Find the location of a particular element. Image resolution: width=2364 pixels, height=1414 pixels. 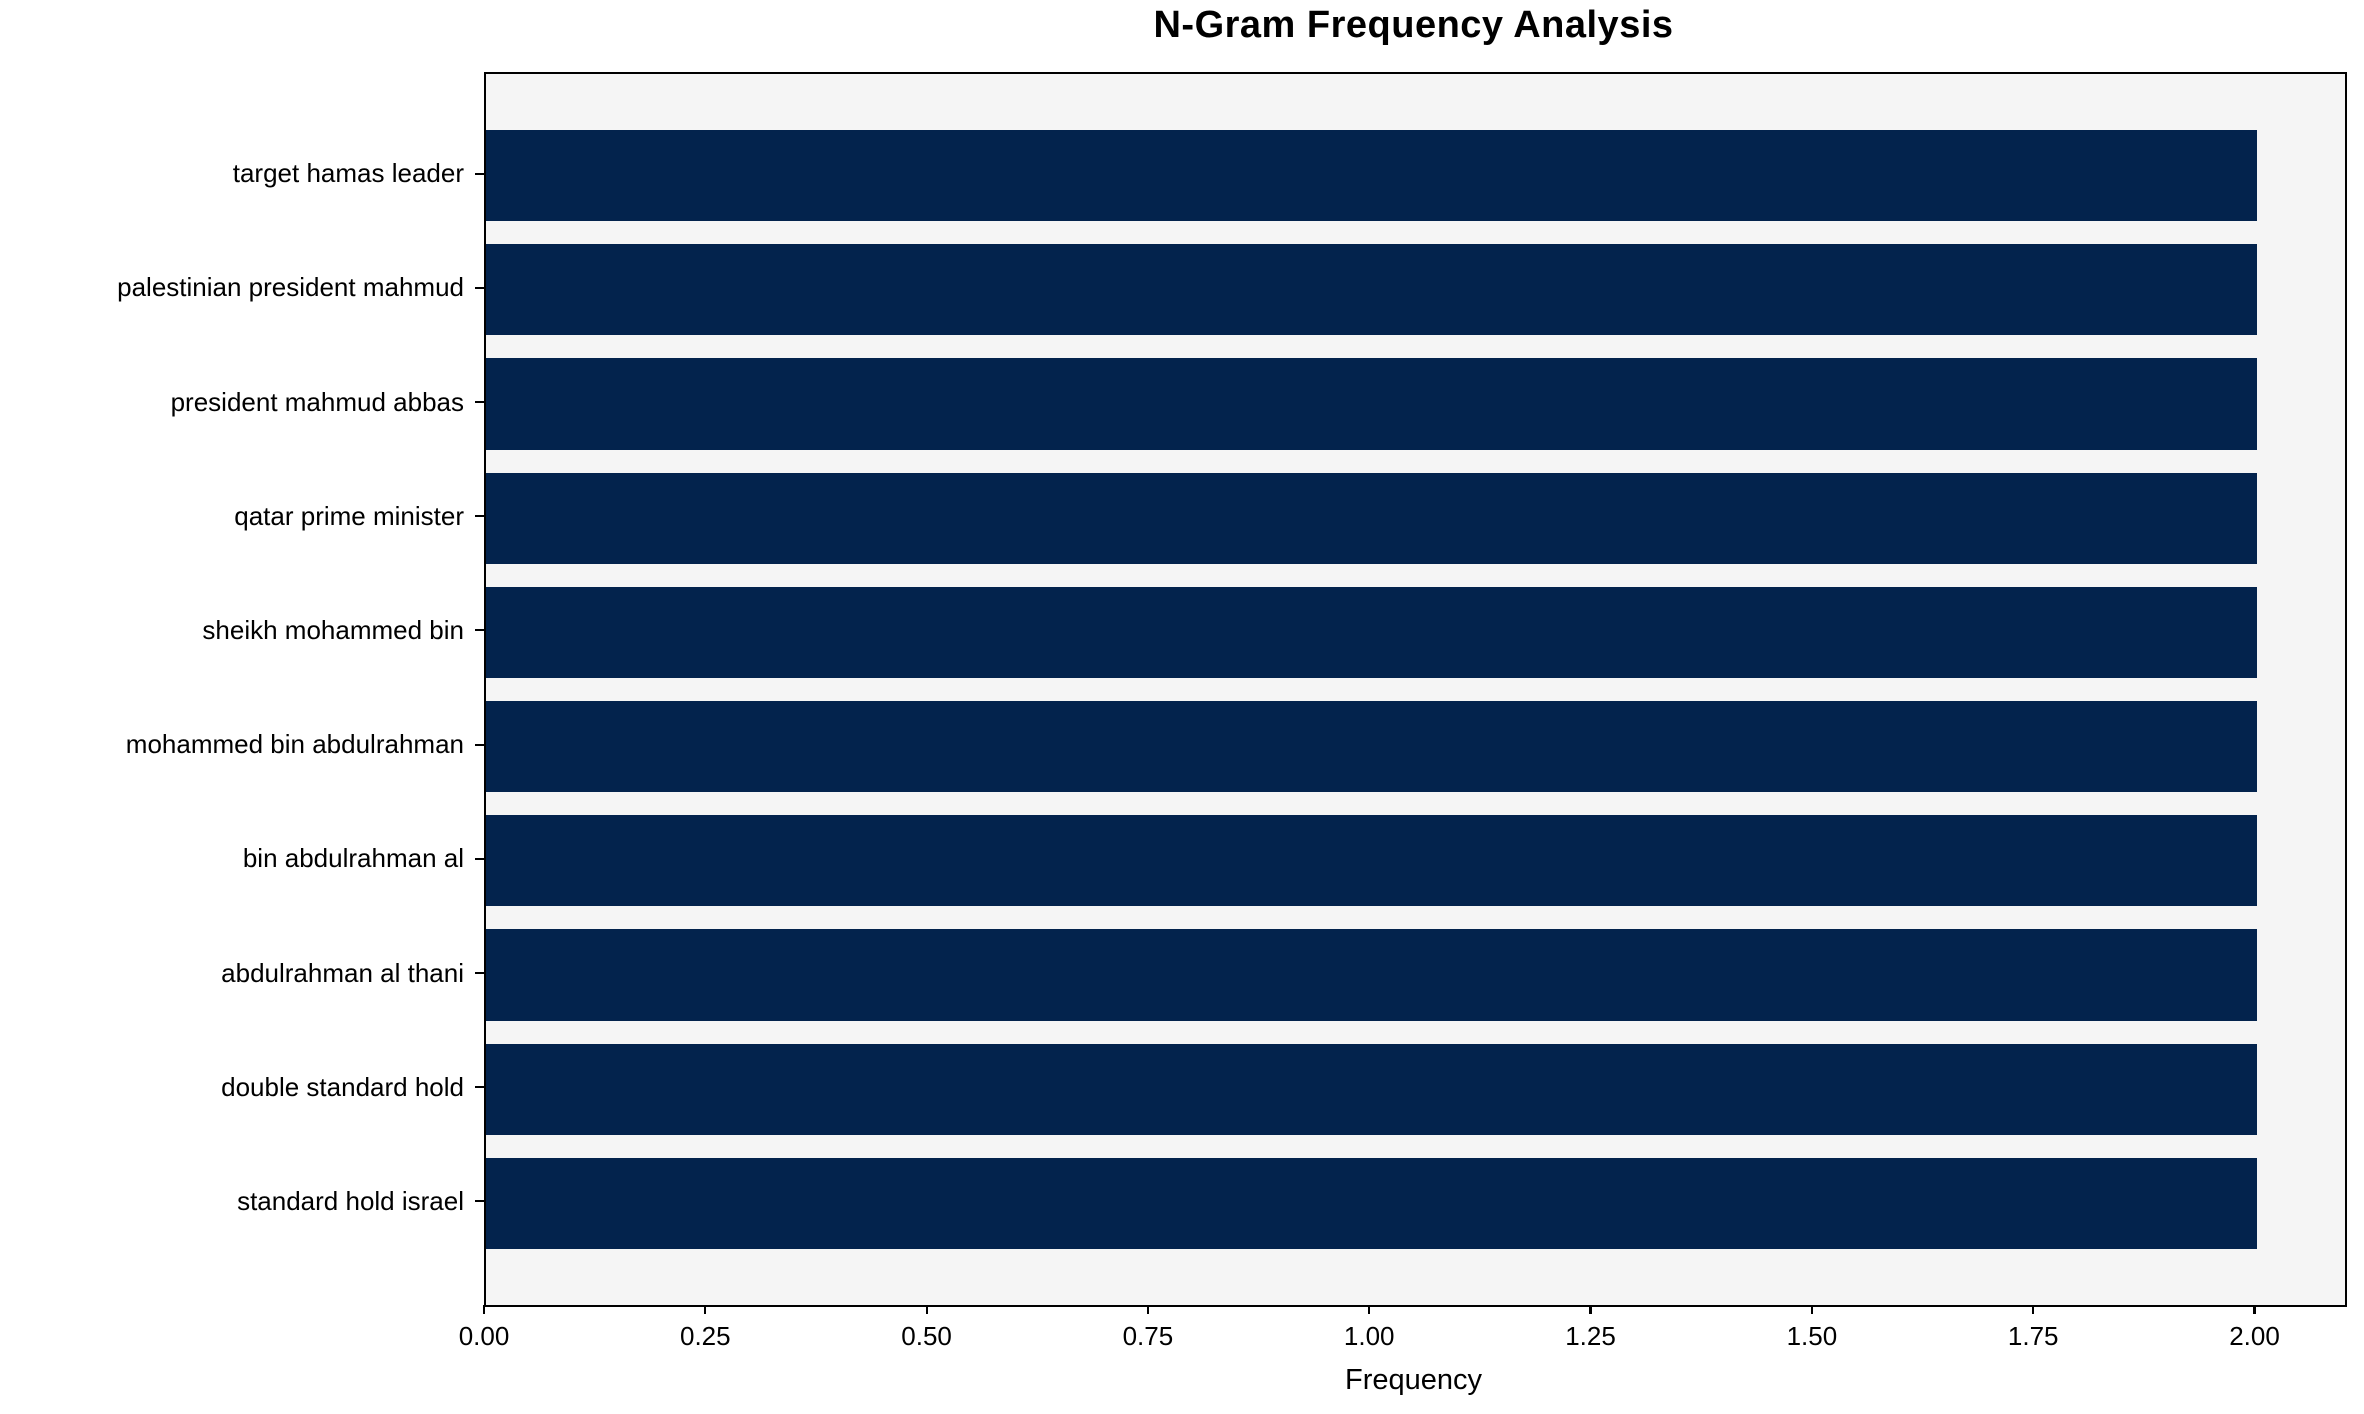

x-tick-label: 0.00 is located at coordinates (484, 1336).